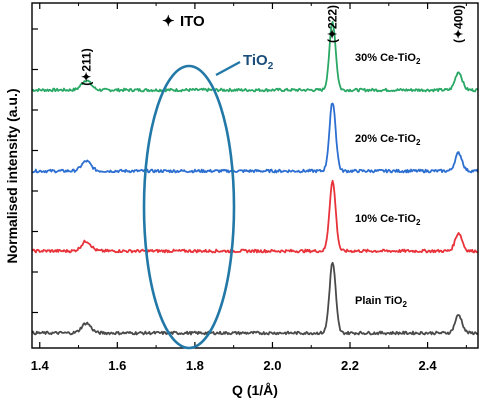 The image size is (484, 405). What do you see at coordinates (228, 68) in the screenshot?
I see `tio2-highlight-pointer` at bounding box center [228, 68].